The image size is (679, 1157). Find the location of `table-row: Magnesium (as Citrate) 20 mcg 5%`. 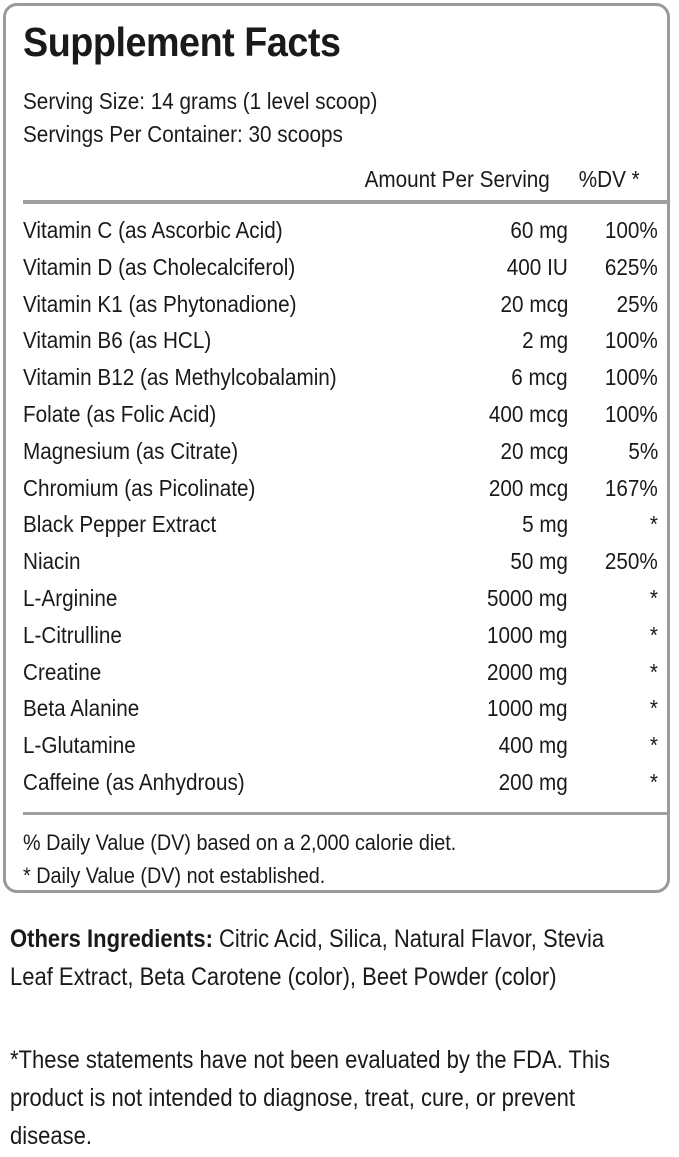

table-row: Magnesium (as Citrate) 20 mcg 5% is located at coordinates (342, 451).